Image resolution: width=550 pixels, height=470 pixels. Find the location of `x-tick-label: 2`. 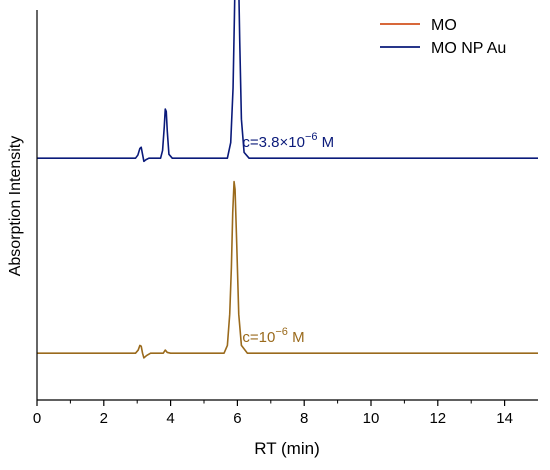

x-tick-label: 2 is located at coordinates (104, 418).